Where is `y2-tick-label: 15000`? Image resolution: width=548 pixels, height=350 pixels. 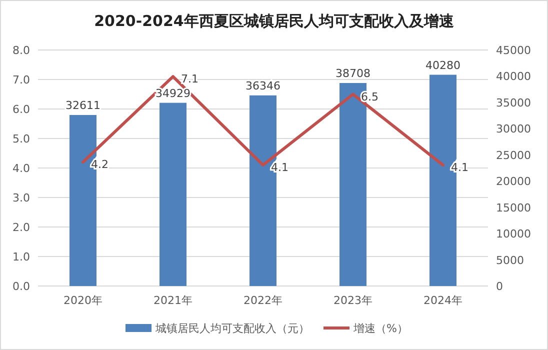 y2-tick-label: 15000 is located at coordinates (513, 207).